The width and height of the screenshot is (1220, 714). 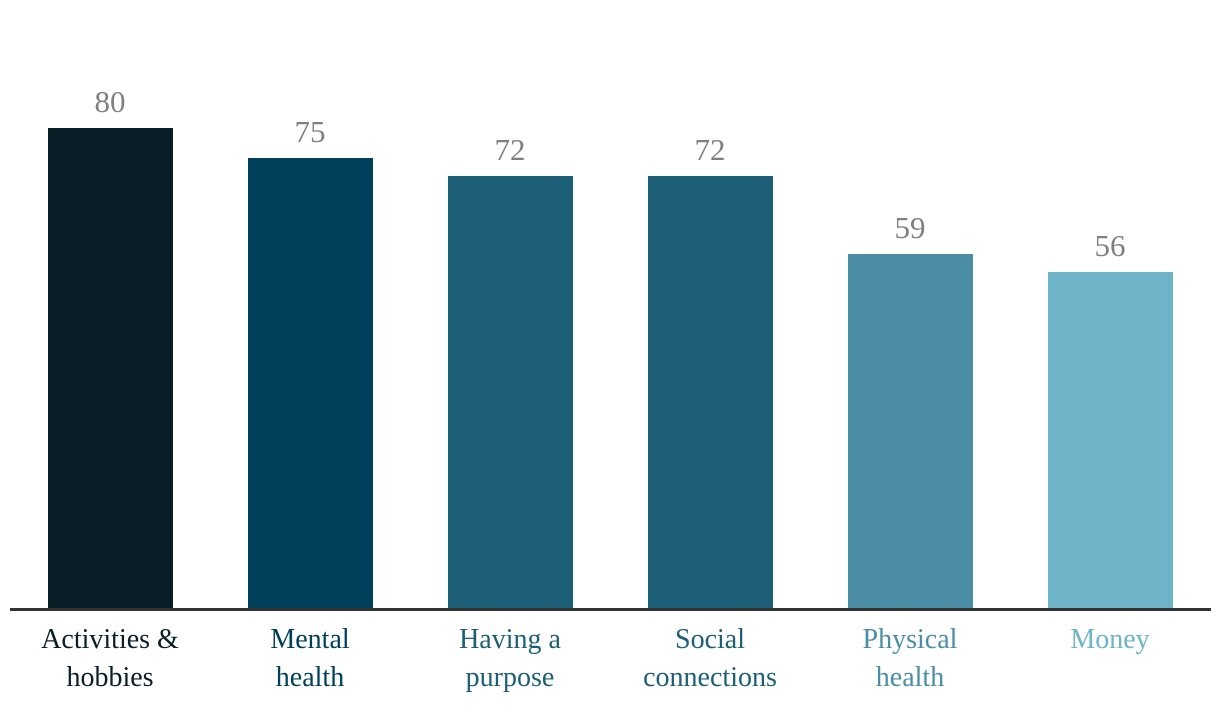 What do you see at coordinates (310, 659) in the screenshot?
I see `category-label: Mental health` at bounding box center [310, 659].